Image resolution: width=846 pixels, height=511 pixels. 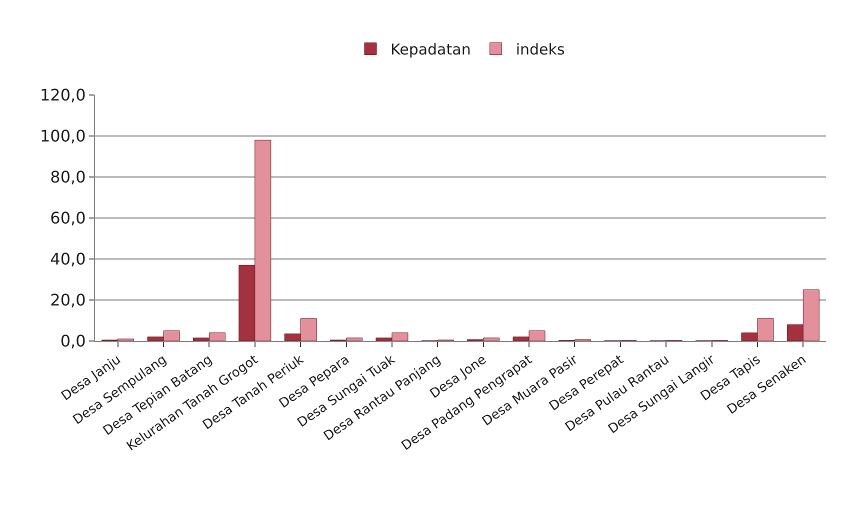 I want to click on y-tick-label: 80,0, so click(x=68, y=177).